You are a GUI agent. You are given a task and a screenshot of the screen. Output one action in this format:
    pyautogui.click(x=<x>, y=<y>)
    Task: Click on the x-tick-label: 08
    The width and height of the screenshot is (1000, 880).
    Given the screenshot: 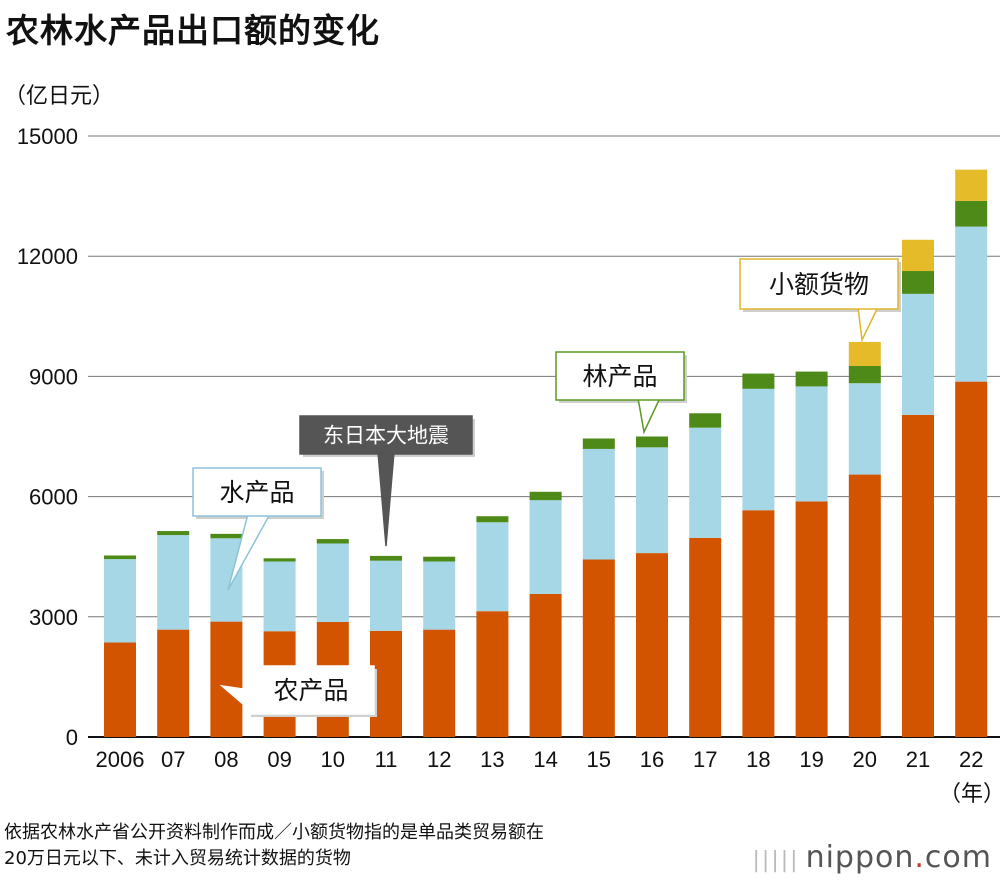 What is the action you would take?
    pyautogui.click(x=226, y=759)
    